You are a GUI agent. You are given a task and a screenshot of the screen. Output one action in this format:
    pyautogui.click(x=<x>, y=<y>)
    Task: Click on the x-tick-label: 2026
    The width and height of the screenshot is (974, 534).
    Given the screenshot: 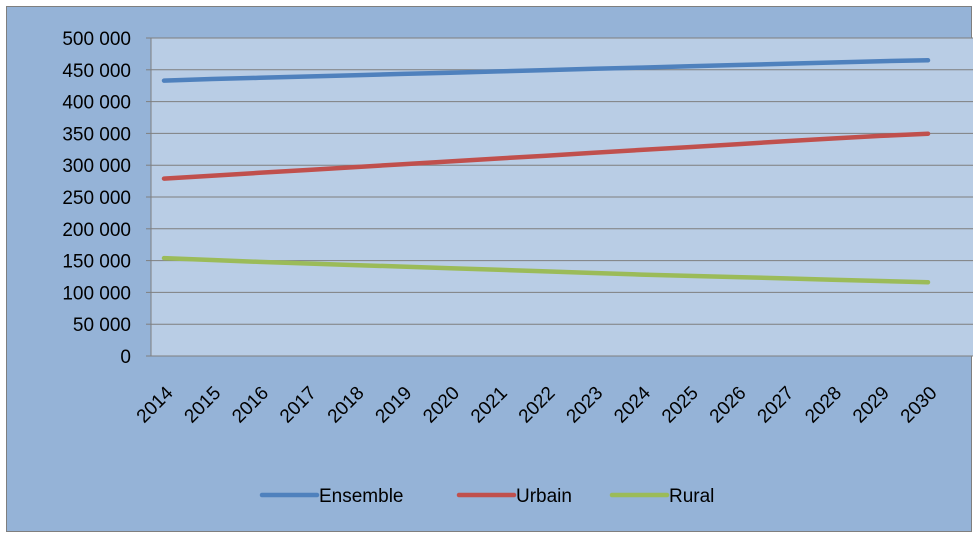 What is the action you would take?
    pyautogui.click(x=728, y=405)
    